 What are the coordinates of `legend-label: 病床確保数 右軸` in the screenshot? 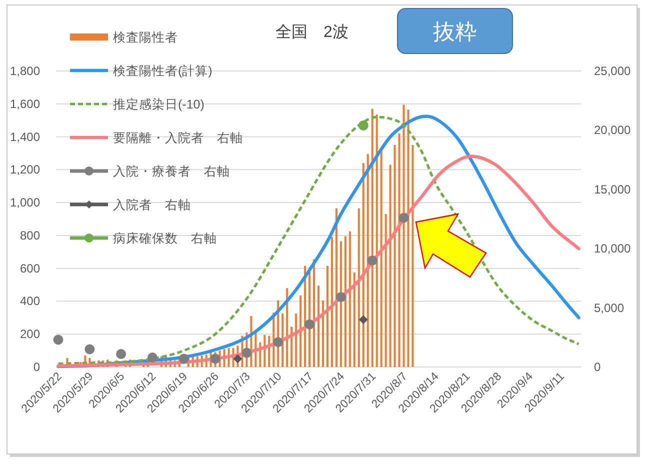 It's located at (165, 239).